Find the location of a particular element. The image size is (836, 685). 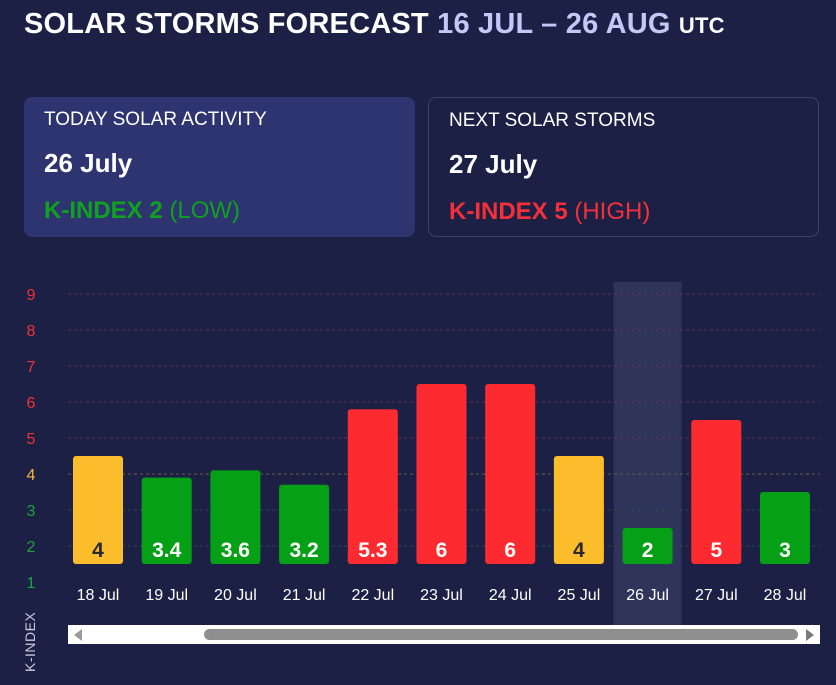

today-card-label: TODAY SOLAR ACTIVITY is located at coordinates (155, 119).